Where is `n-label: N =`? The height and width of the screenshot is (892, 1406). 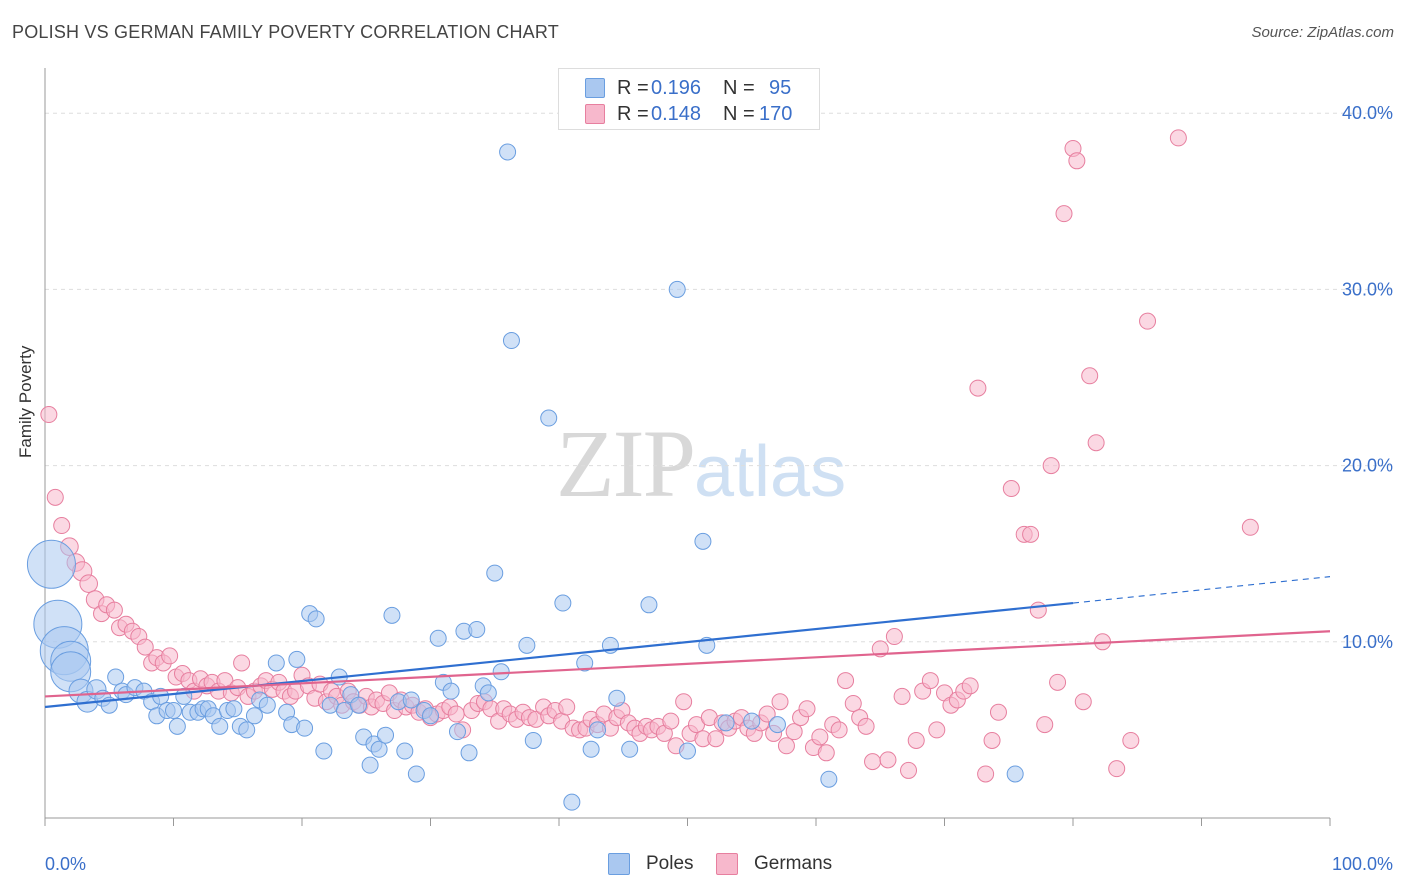 n-label: N = is located at coordinates (739, 114).